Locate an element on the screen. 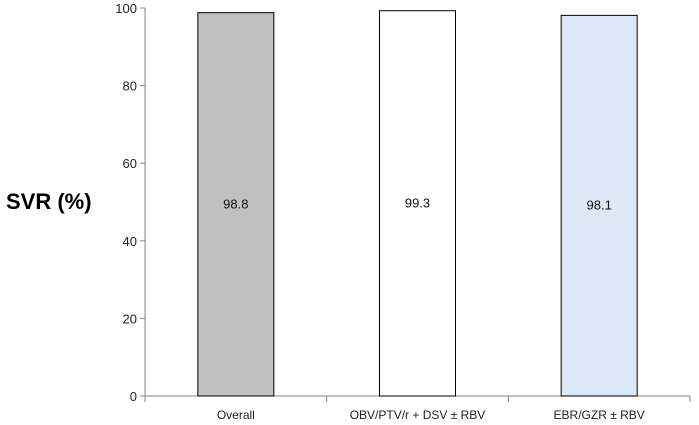 Image resolution: width=699 pixels, height=425 pixels. data-label: 98.8 is located at coordinates (235, 203).